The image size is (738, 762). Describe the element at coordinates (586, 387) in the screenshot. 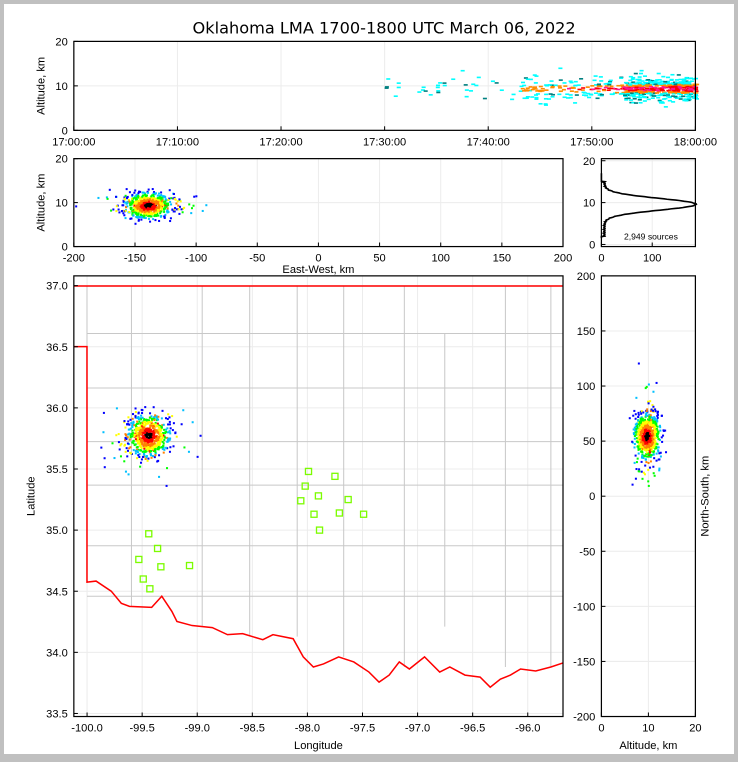

I see `y-tick-label: 100` at that location.